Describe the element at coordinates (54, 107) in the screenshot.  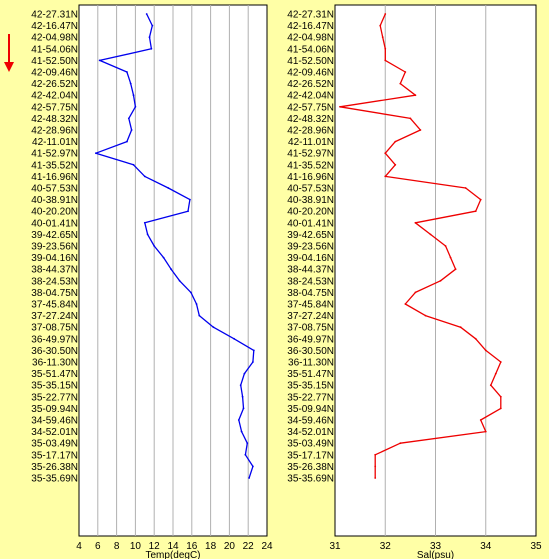
I see `y-tick-label: 42-57.75N` at that location.